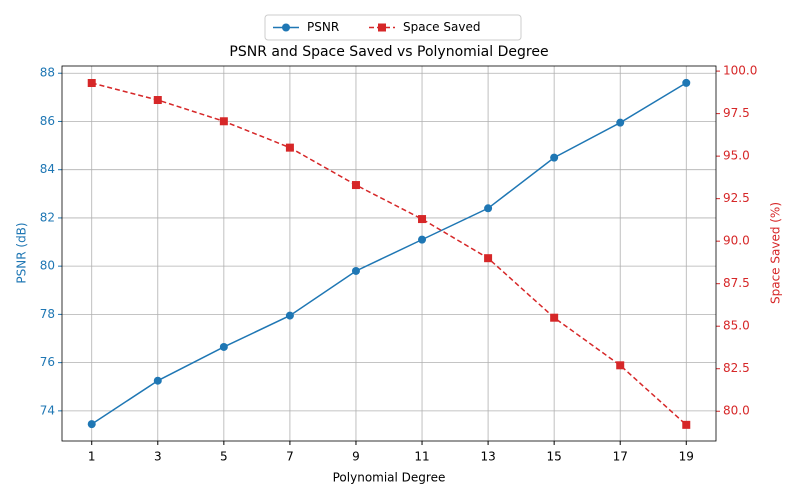 The image size is (800, 500). What do you see at coordinates (22, 252) in the screenshot?
I see `y-axis-label: PSNR (dB)` at bounding box center [22, 252].